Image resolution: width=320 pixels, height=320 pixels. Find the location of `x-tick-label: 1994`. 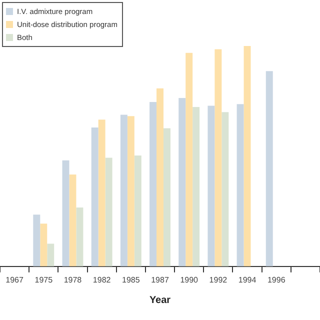

x-tick-label: 1994 is located at coordinates (247, 279).